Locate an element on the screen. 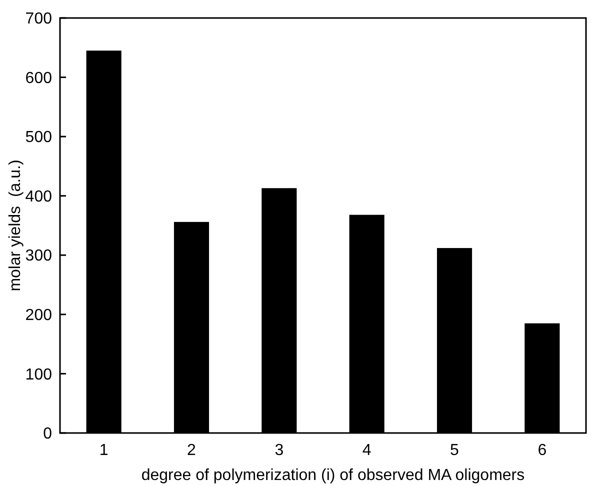 Image resolution: width=600 pixels, height=486 pixels. y-tick-label: 700 is located at coordinates (38, 19).